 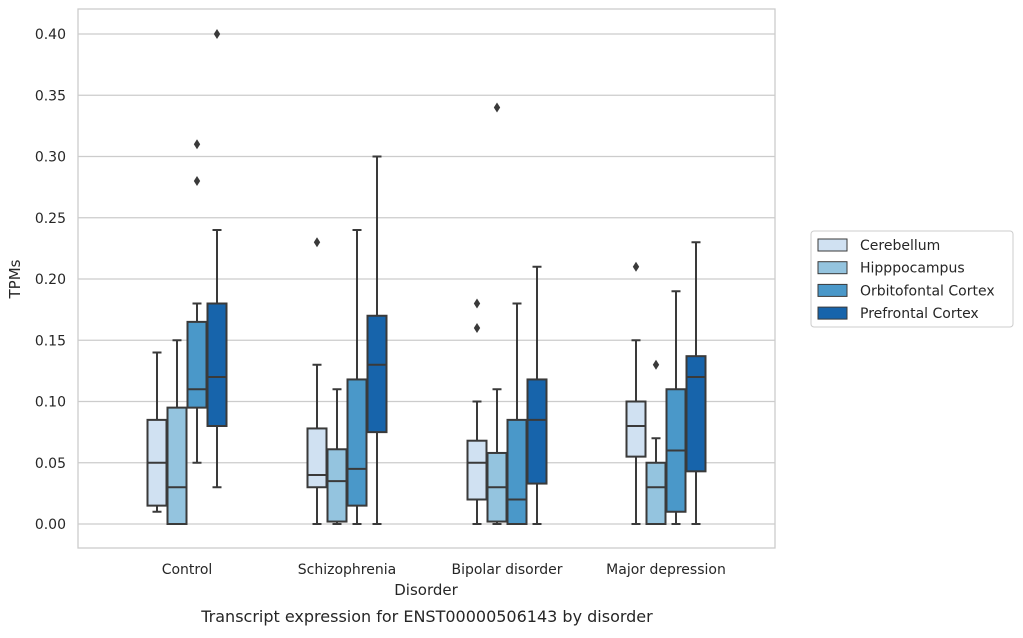 I want to click on y-tick-label: 0.40, so click(x=50, y=35).